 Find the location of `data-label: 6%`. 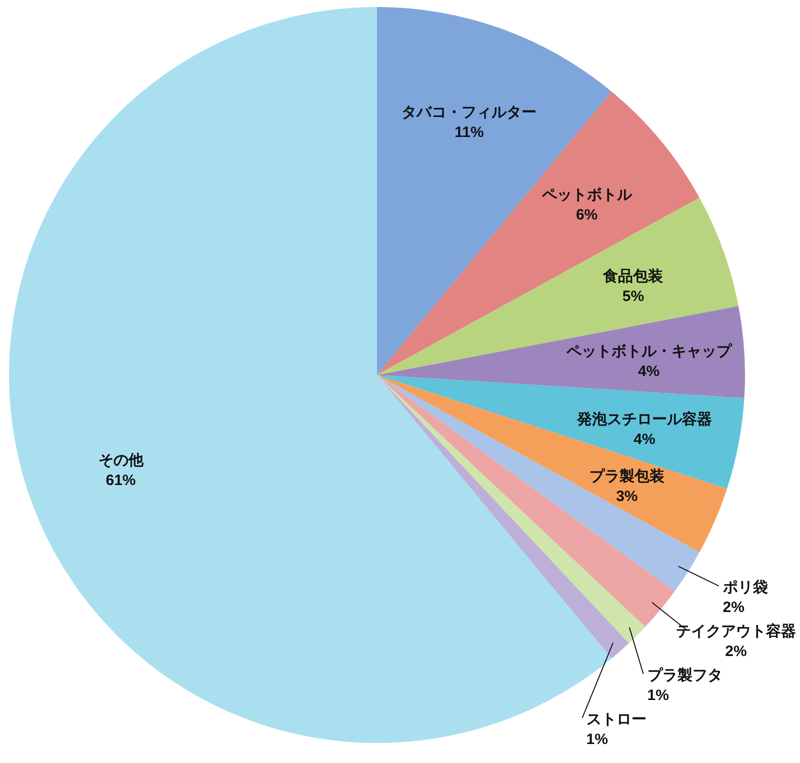

data-label: 6% is located at coordinates (587, 215).